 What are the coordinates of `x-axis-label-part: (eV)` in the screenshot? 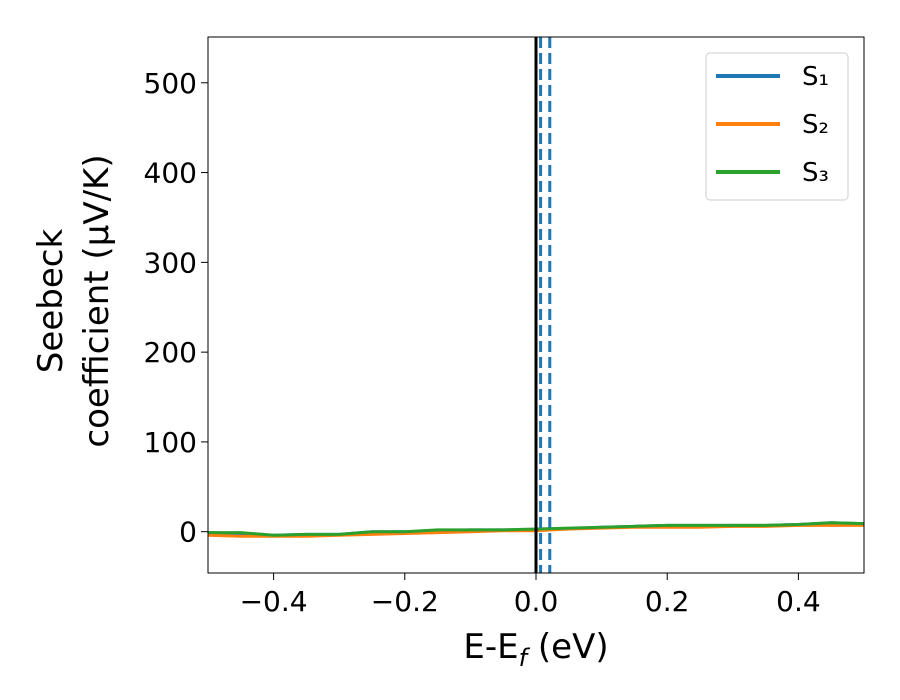 It's located at (568, 647).